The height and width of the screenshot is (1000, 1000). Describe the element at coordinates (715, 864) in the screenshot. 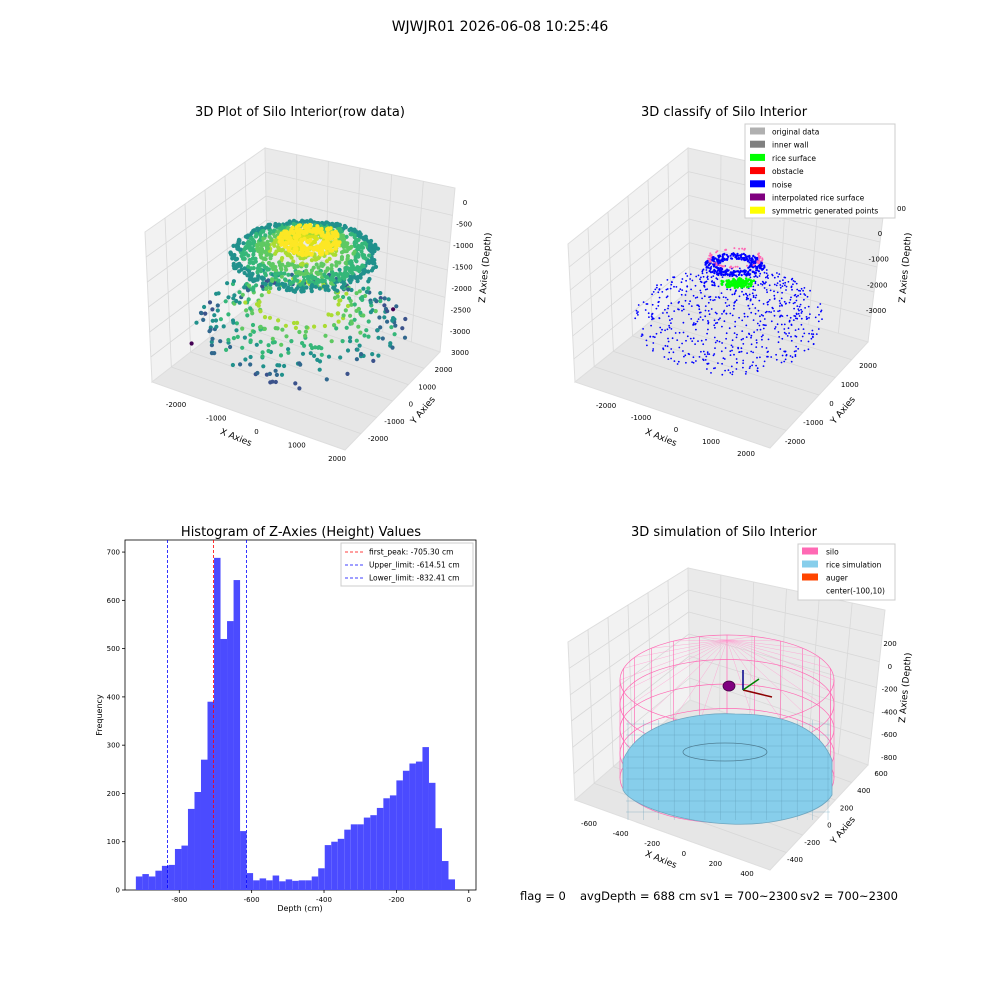

I see `simulation-x-tick-label: 200` at that location.